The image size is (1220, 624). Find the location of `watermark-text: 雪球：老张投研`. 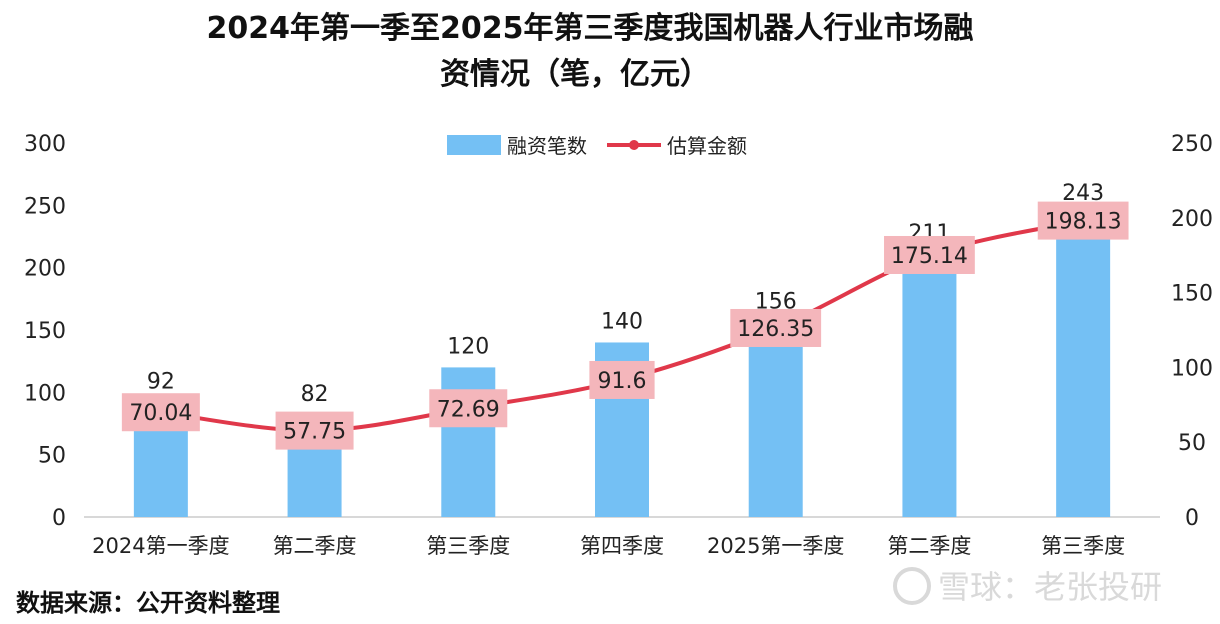

watermark-text: 雪球：老张投研 is located at coordinates (1050, 587).